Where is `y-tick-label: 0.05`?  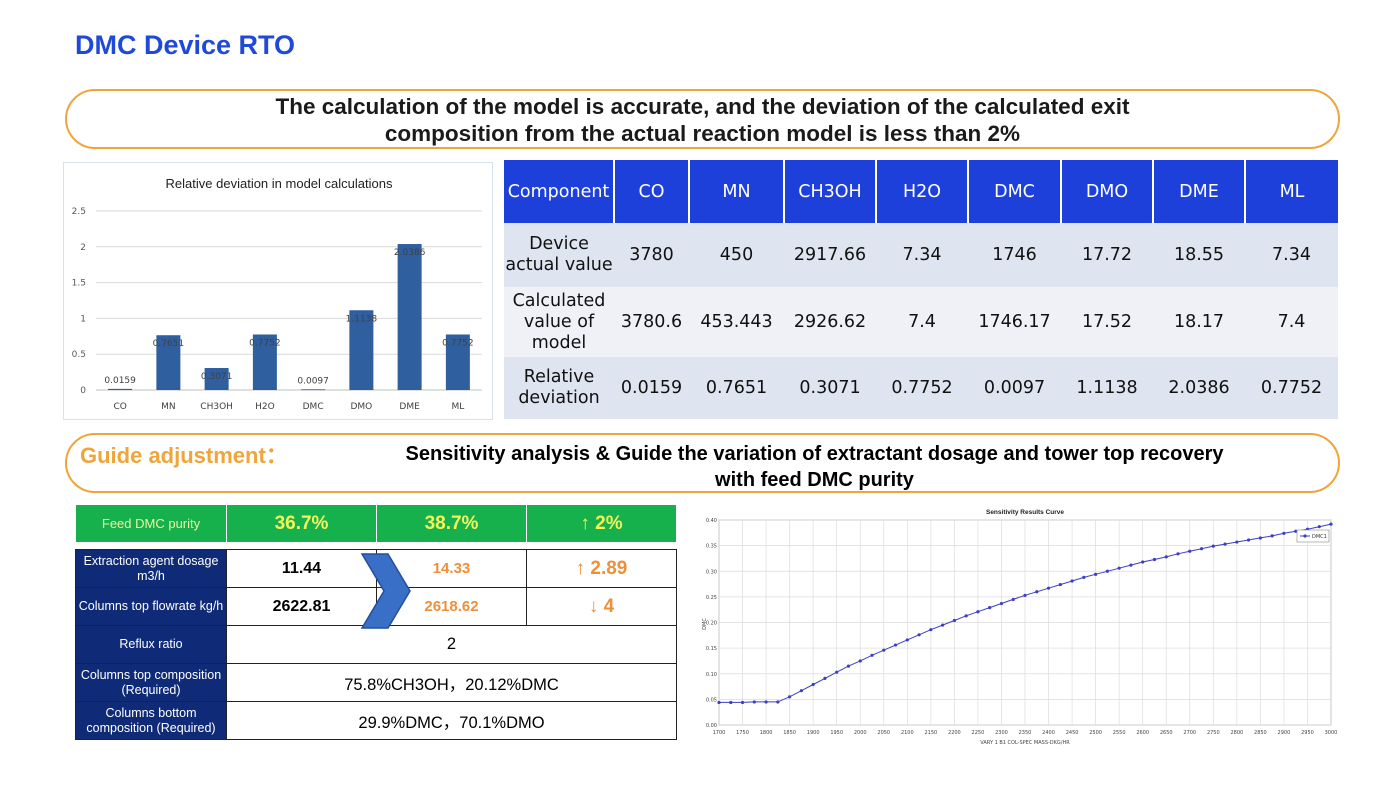
y-tick-label: 0.05 is located at coordinates (711, 700).